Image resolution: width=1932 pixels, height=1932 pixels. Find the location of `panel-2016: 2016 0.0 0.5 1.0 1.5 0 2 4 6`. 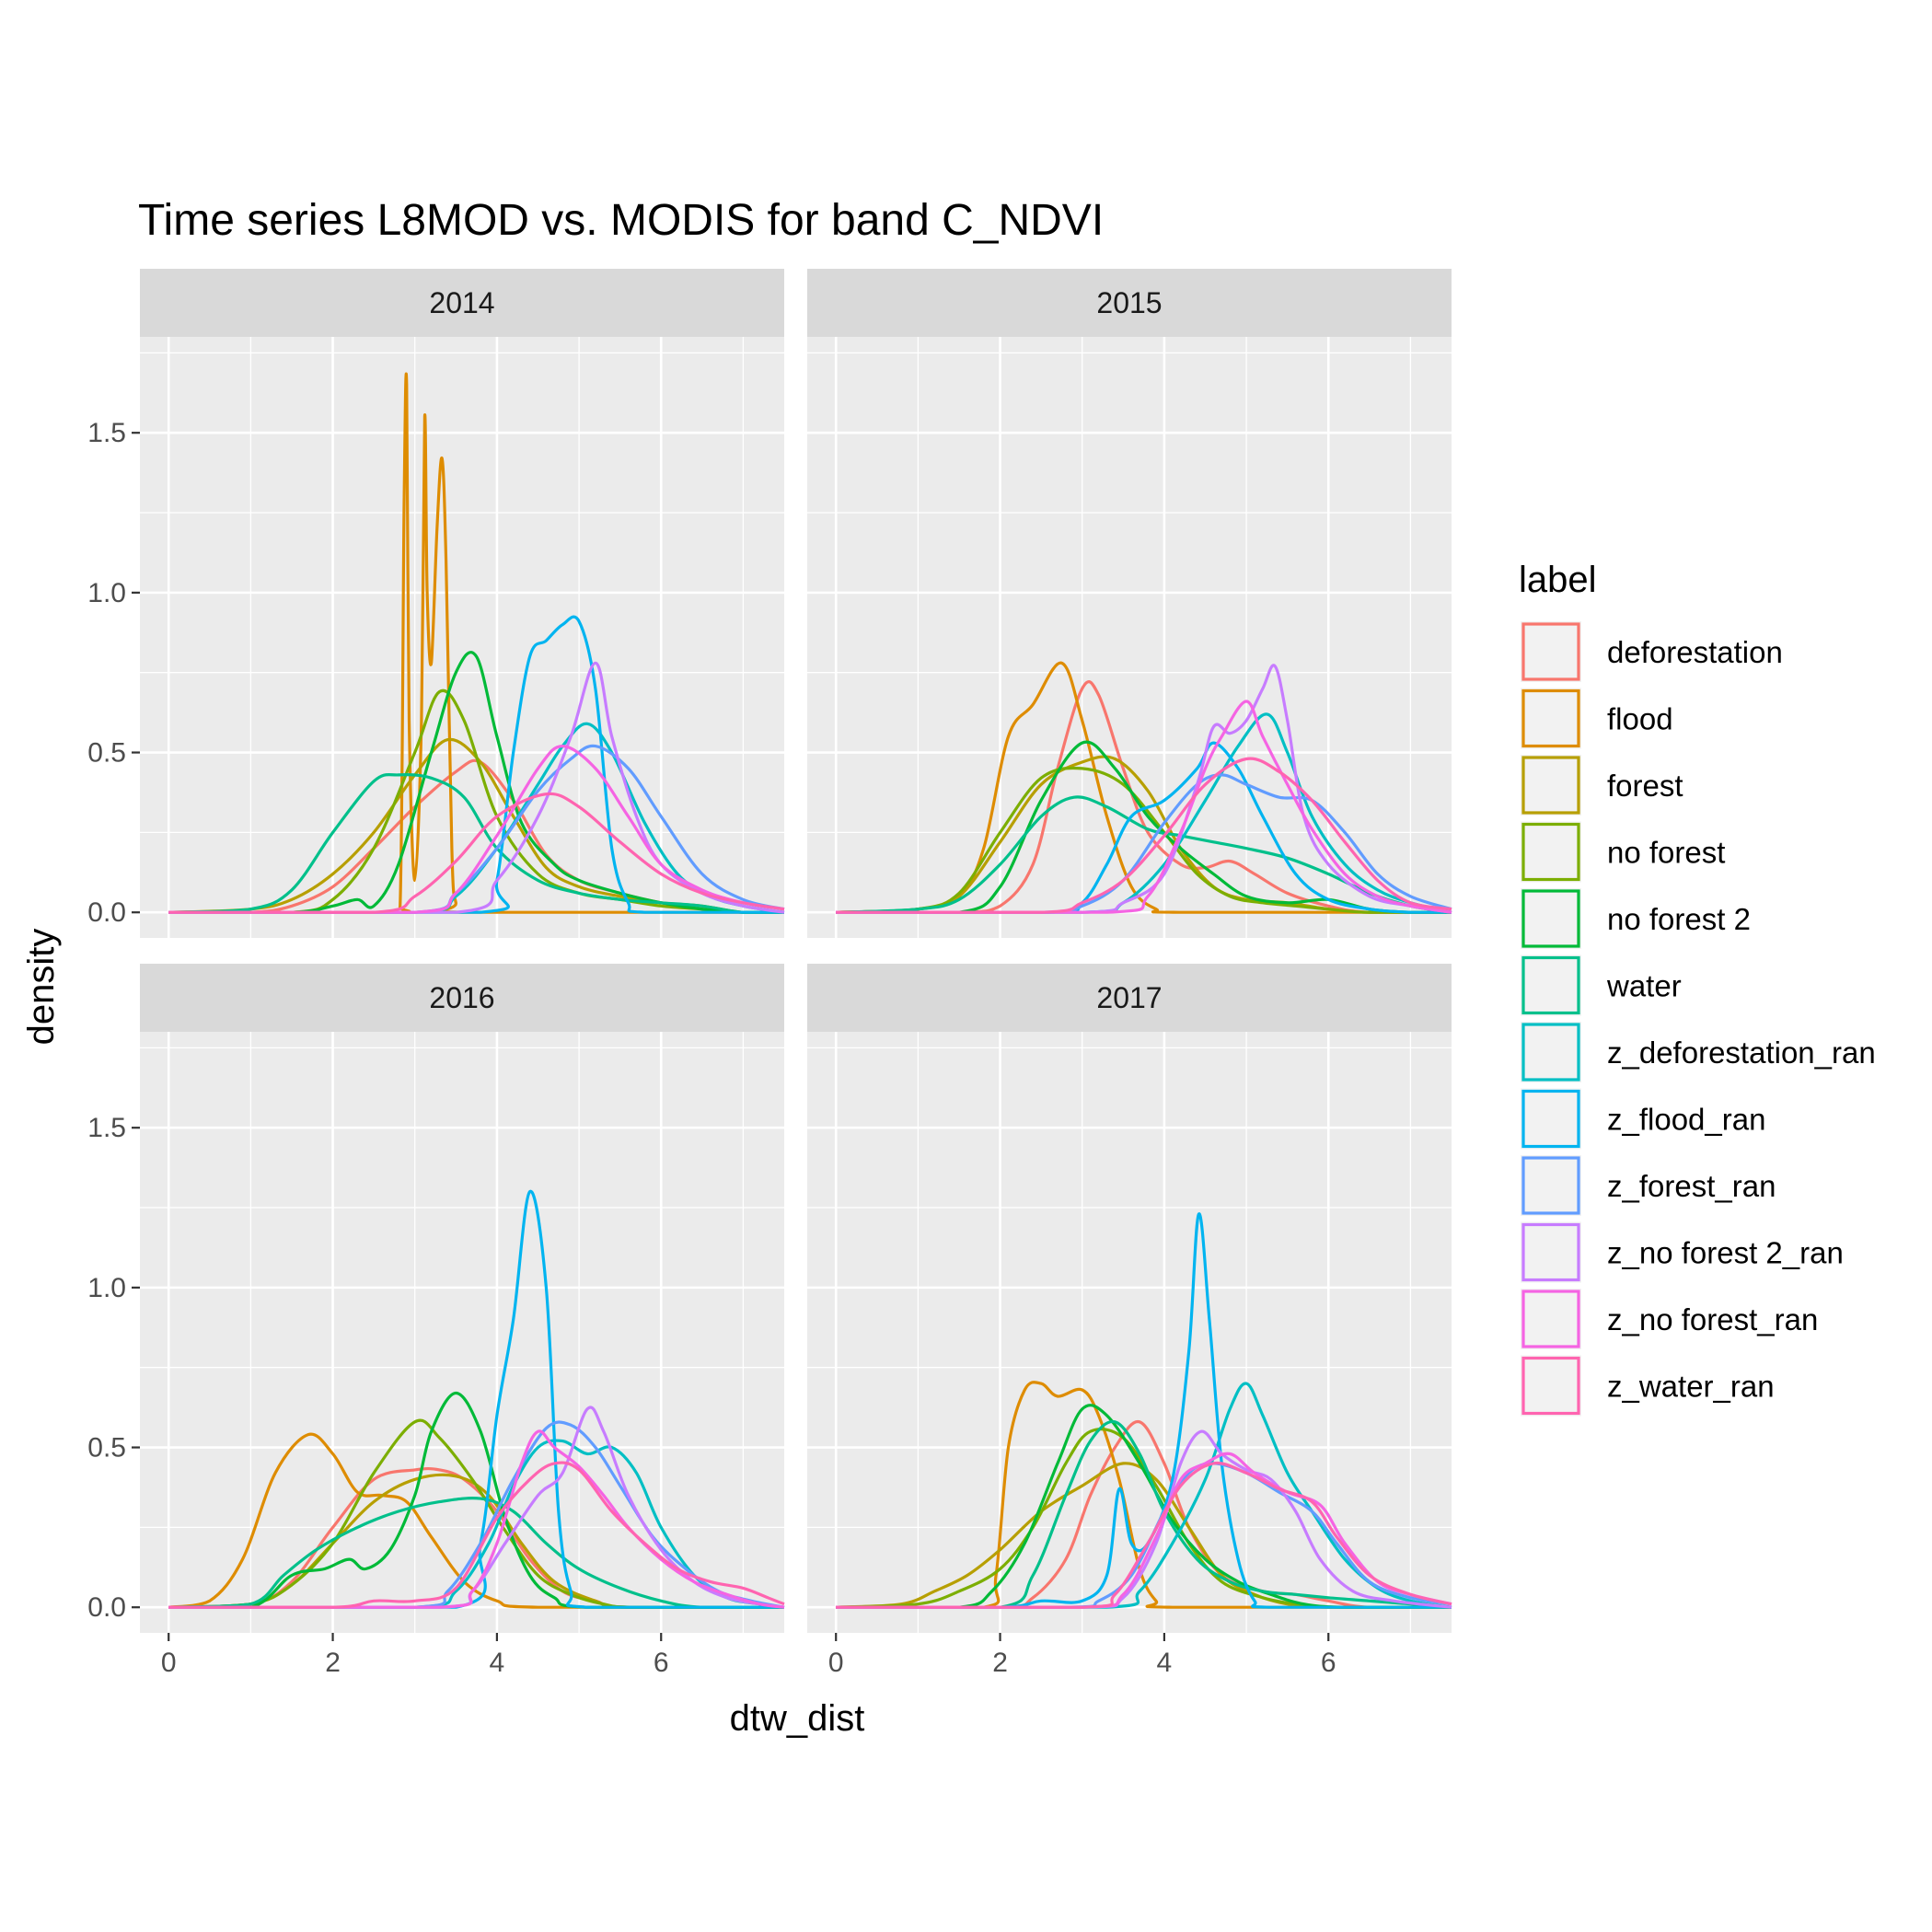

panel-2016: 2016 0.0 0.5 1.0 1.5 0 2 4 6 is located at coordinates (436, 1321).